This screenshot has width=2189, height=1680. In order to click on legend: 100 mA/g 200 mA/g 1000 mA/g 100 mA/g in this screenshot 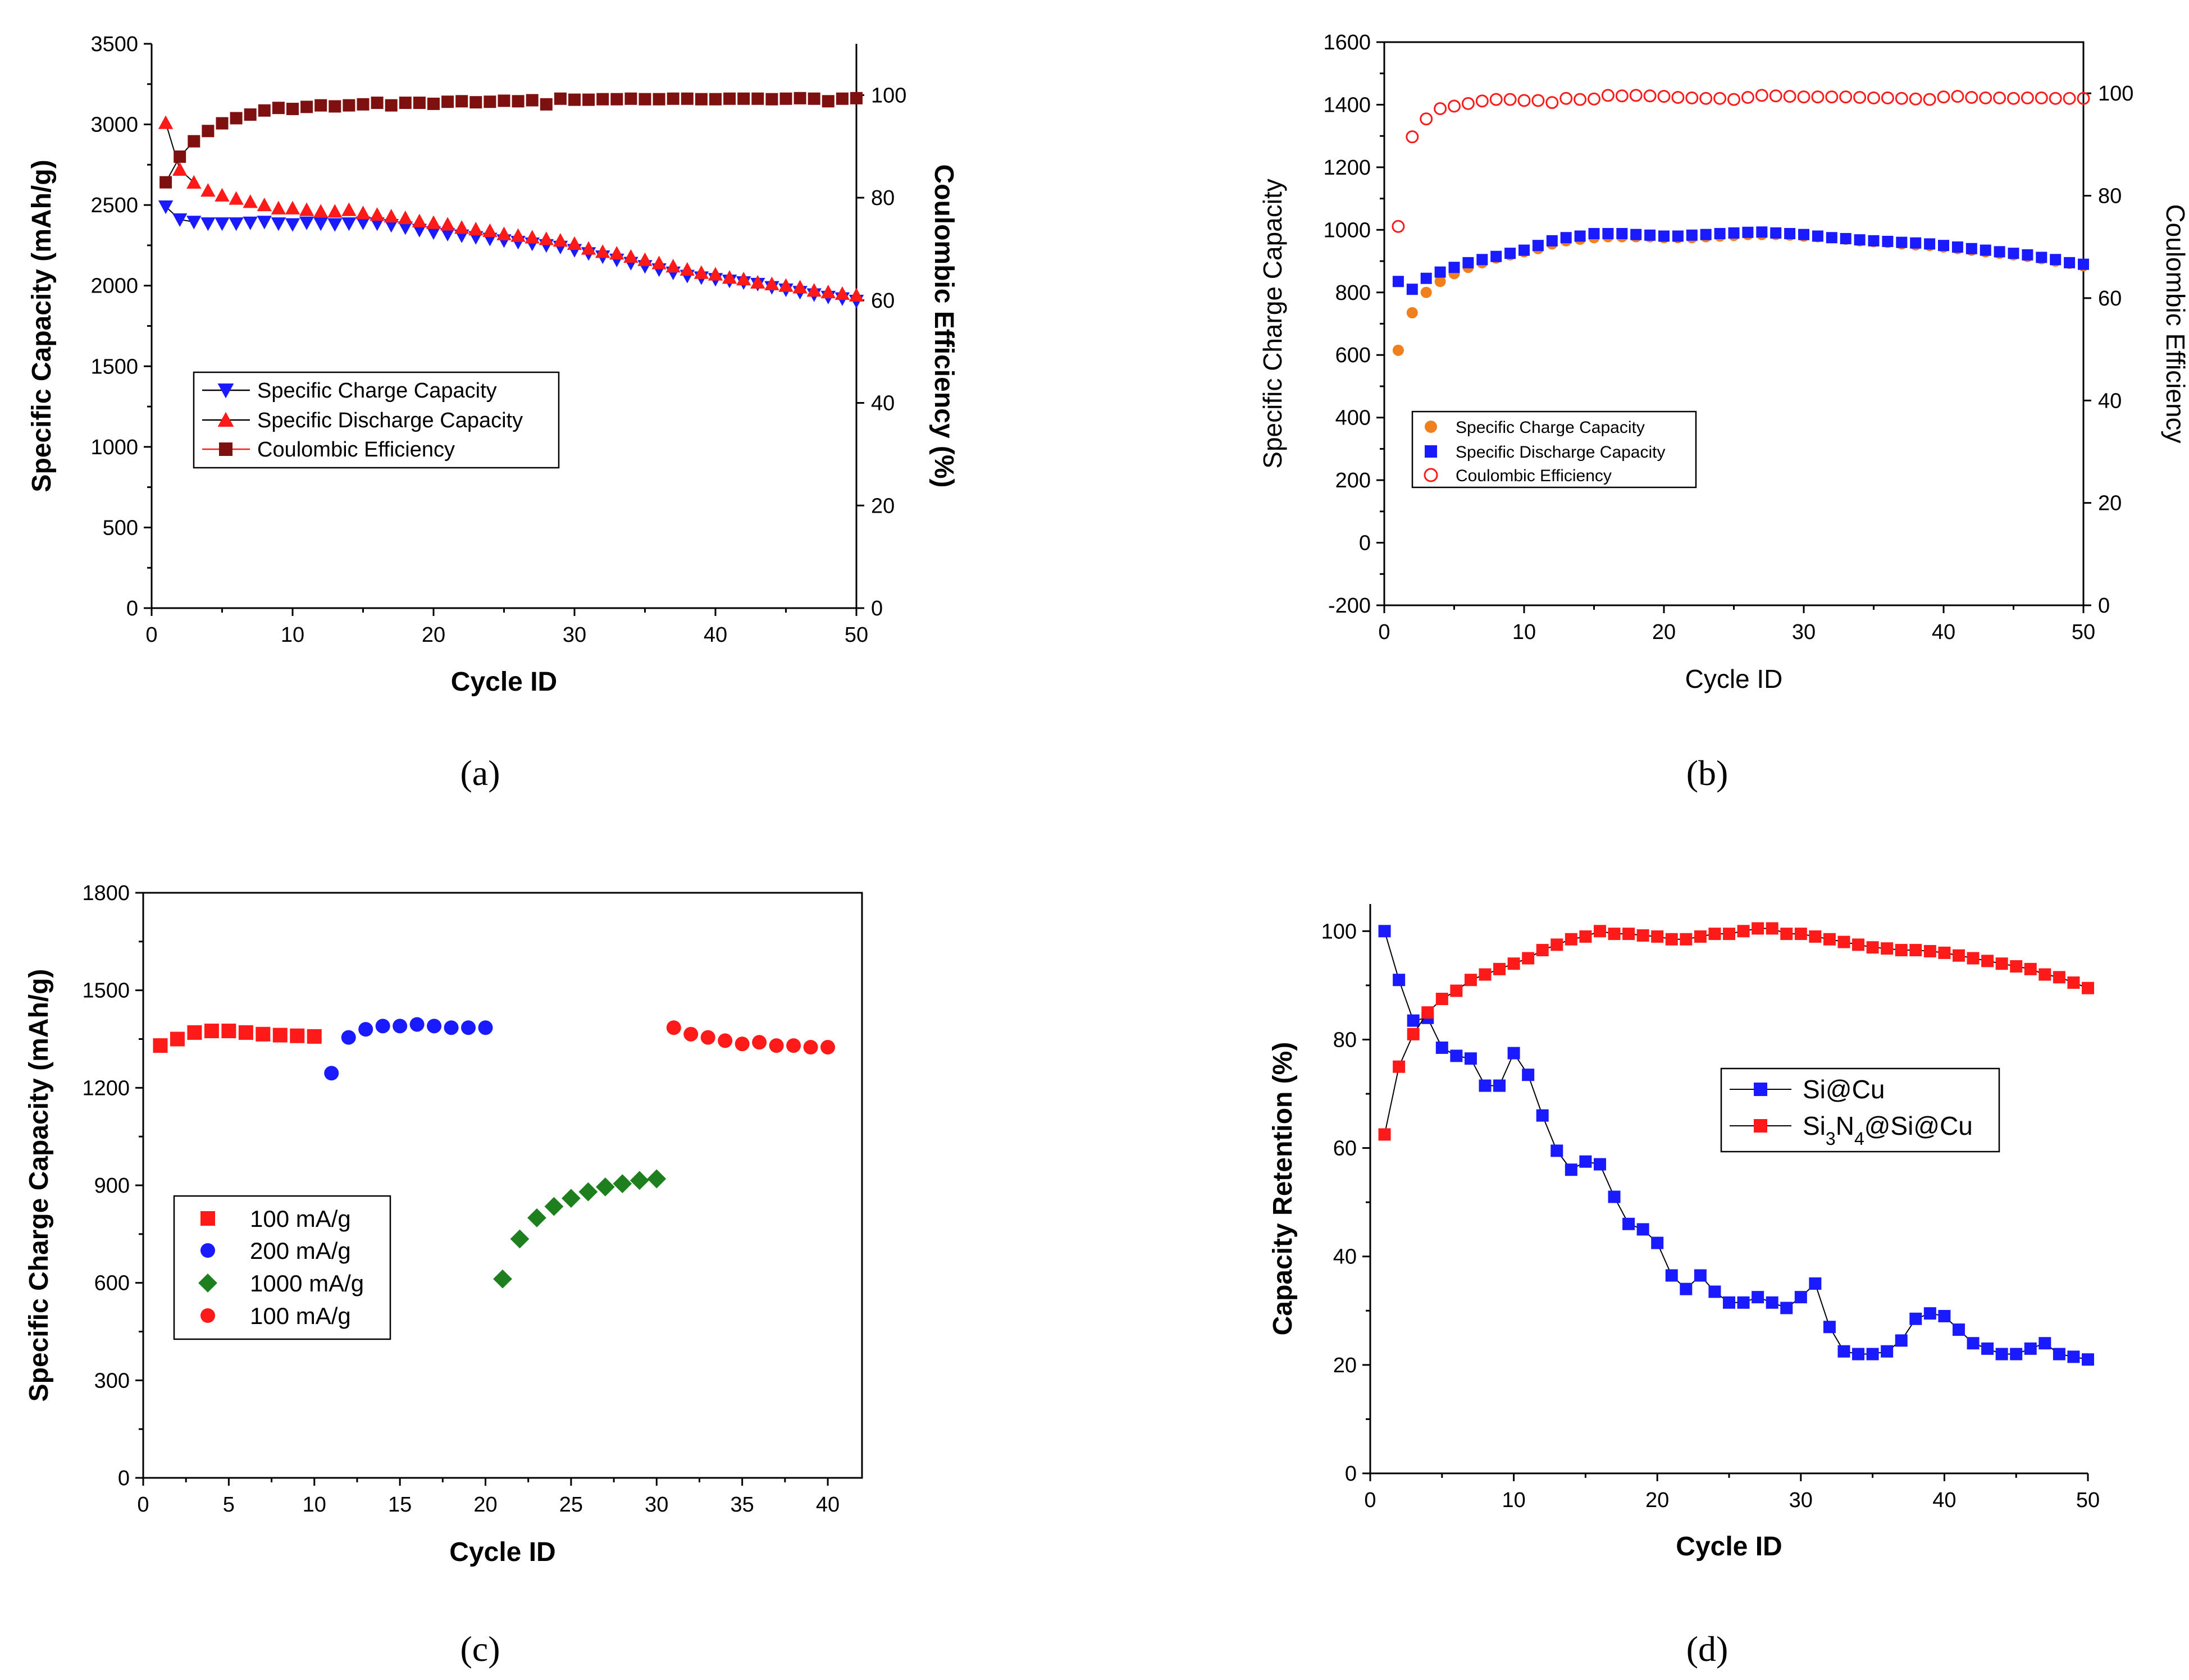, I will do `click(282, 1267)`.